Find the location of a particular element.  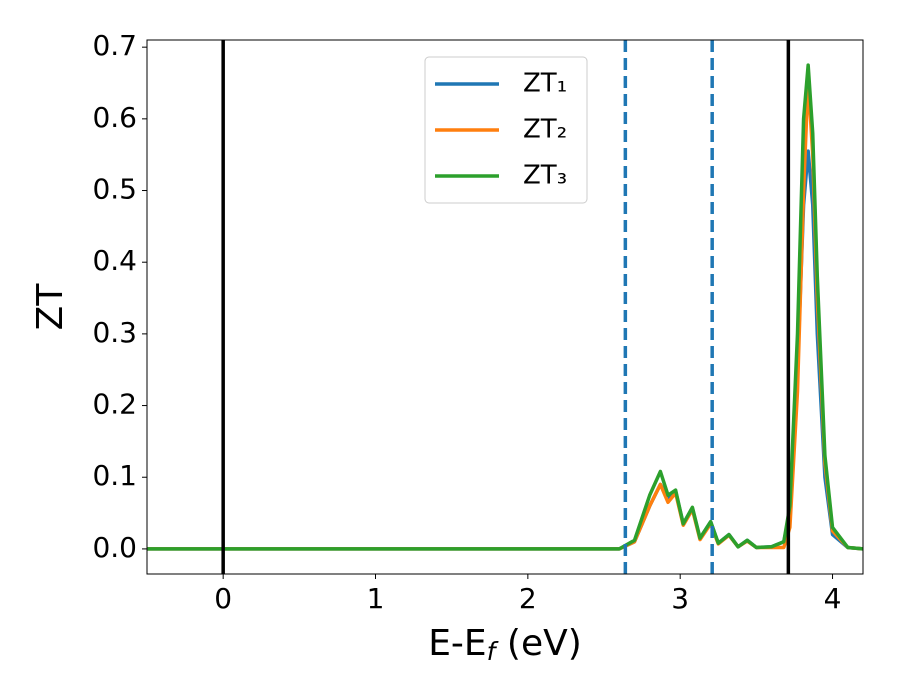

y-tick-label: 0.0 is located at coordinates (114, 547).